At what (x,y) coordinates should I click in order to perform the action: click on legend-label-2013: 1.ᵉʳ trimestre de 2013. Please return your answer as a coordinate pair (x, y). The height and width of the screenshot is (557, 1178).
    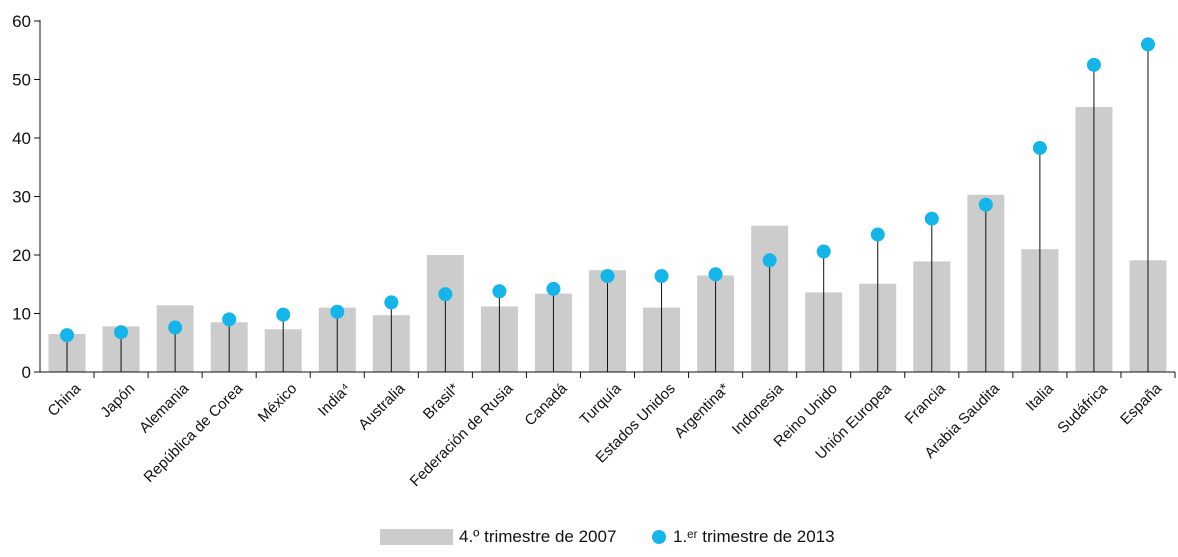
    Looking at the image, I should click on (754, 536).